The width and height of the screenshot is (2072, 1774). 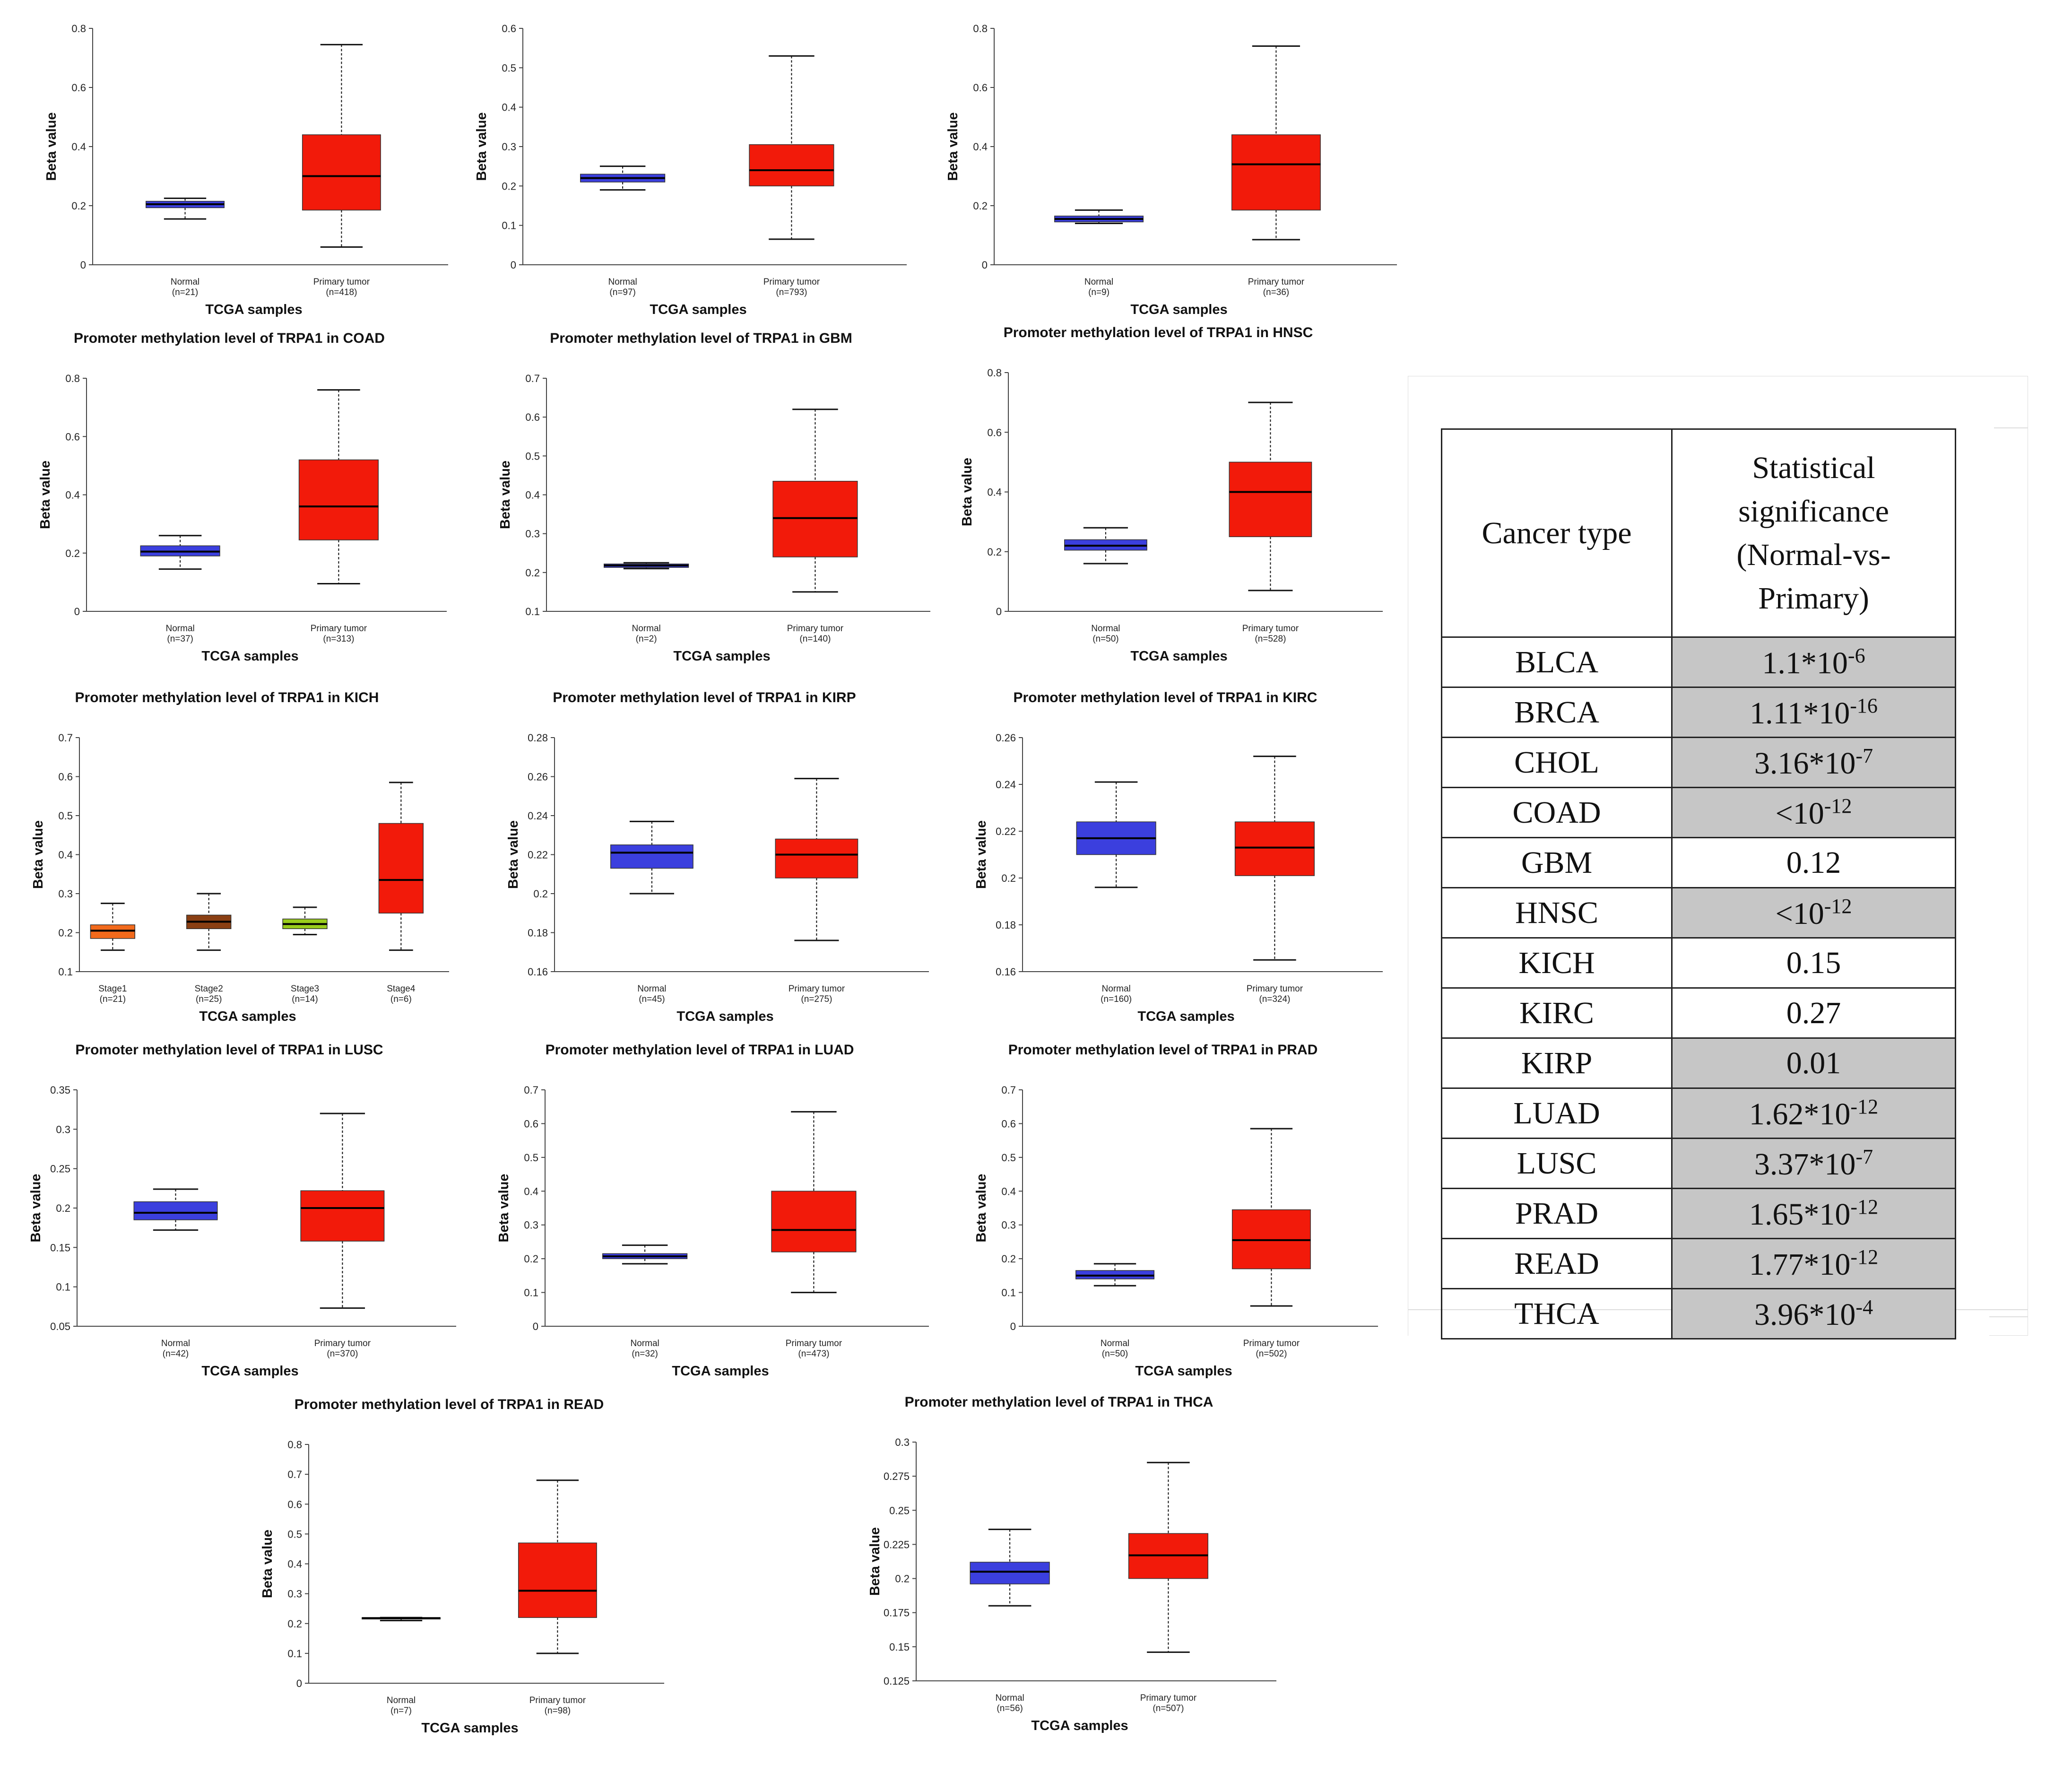 I want to click on significance-base: <10, so click(x=1799, y=913).